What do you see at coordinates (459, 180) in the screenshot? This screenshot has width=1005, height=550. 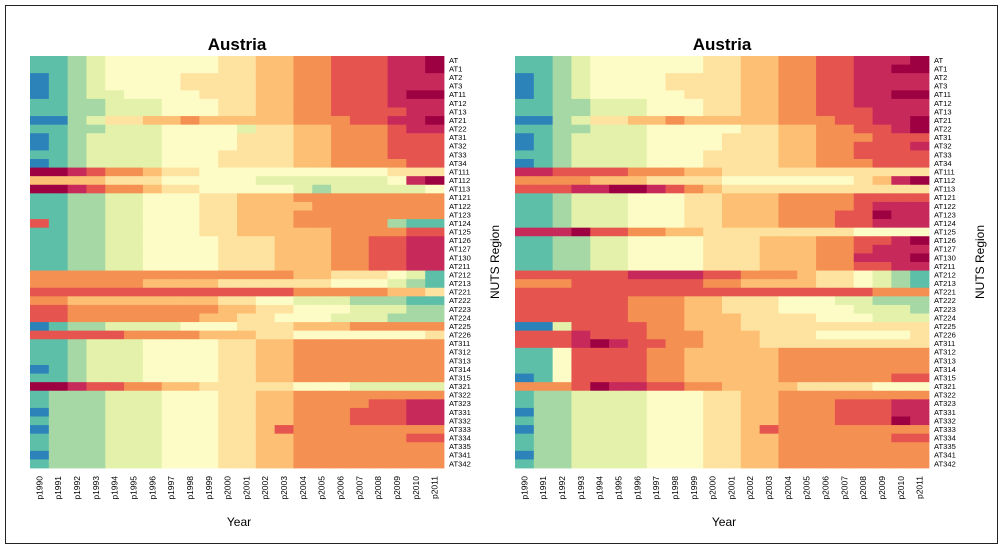 I see `y-tick-label: AT112` at bounding box center [459, 180].